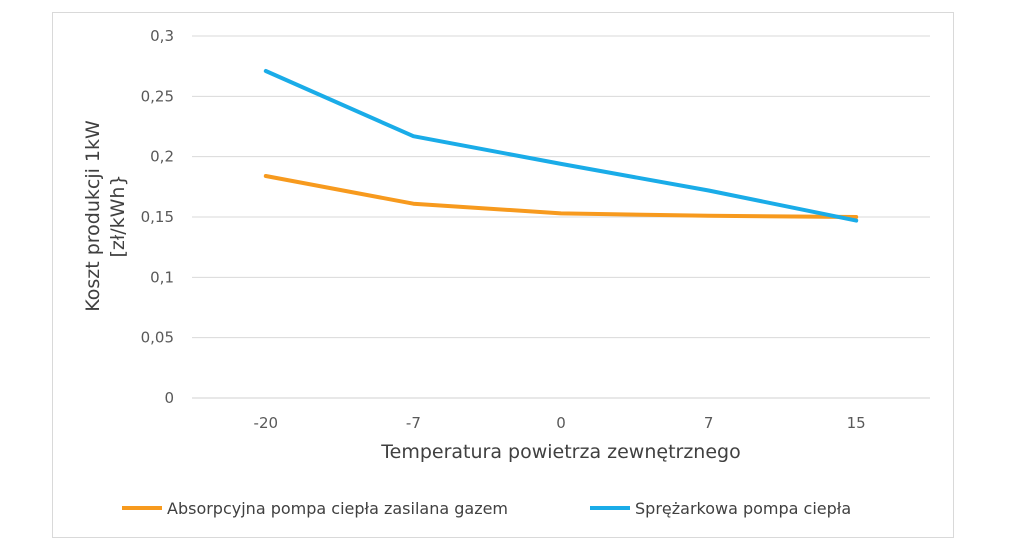 Image resolution: width=1024 pixels, height=560 pixels. Describe the element at coordinates (118, 215) in the screenshot. I see `y-axis-title-line-2: [zł/kWh}` at that location.